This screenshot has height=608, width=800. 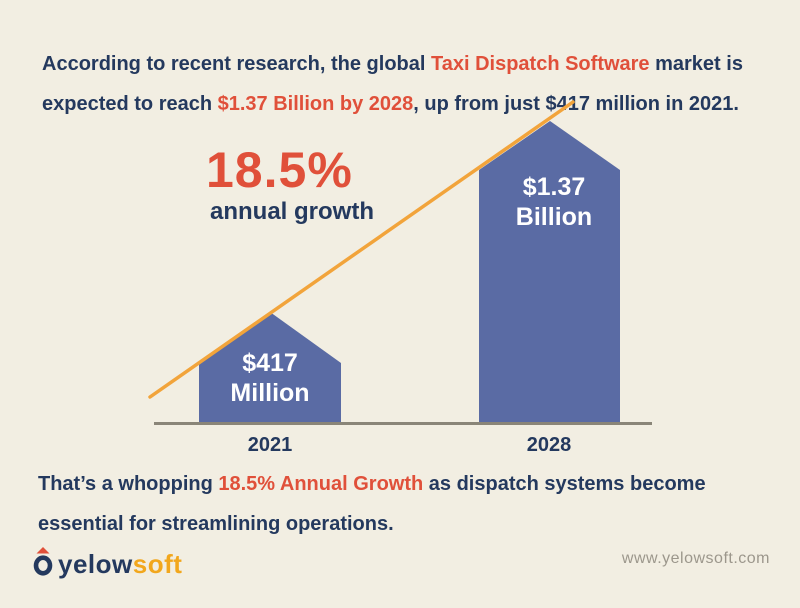 I want to click on growth-label: annual growth, so click(x=292, y=211).